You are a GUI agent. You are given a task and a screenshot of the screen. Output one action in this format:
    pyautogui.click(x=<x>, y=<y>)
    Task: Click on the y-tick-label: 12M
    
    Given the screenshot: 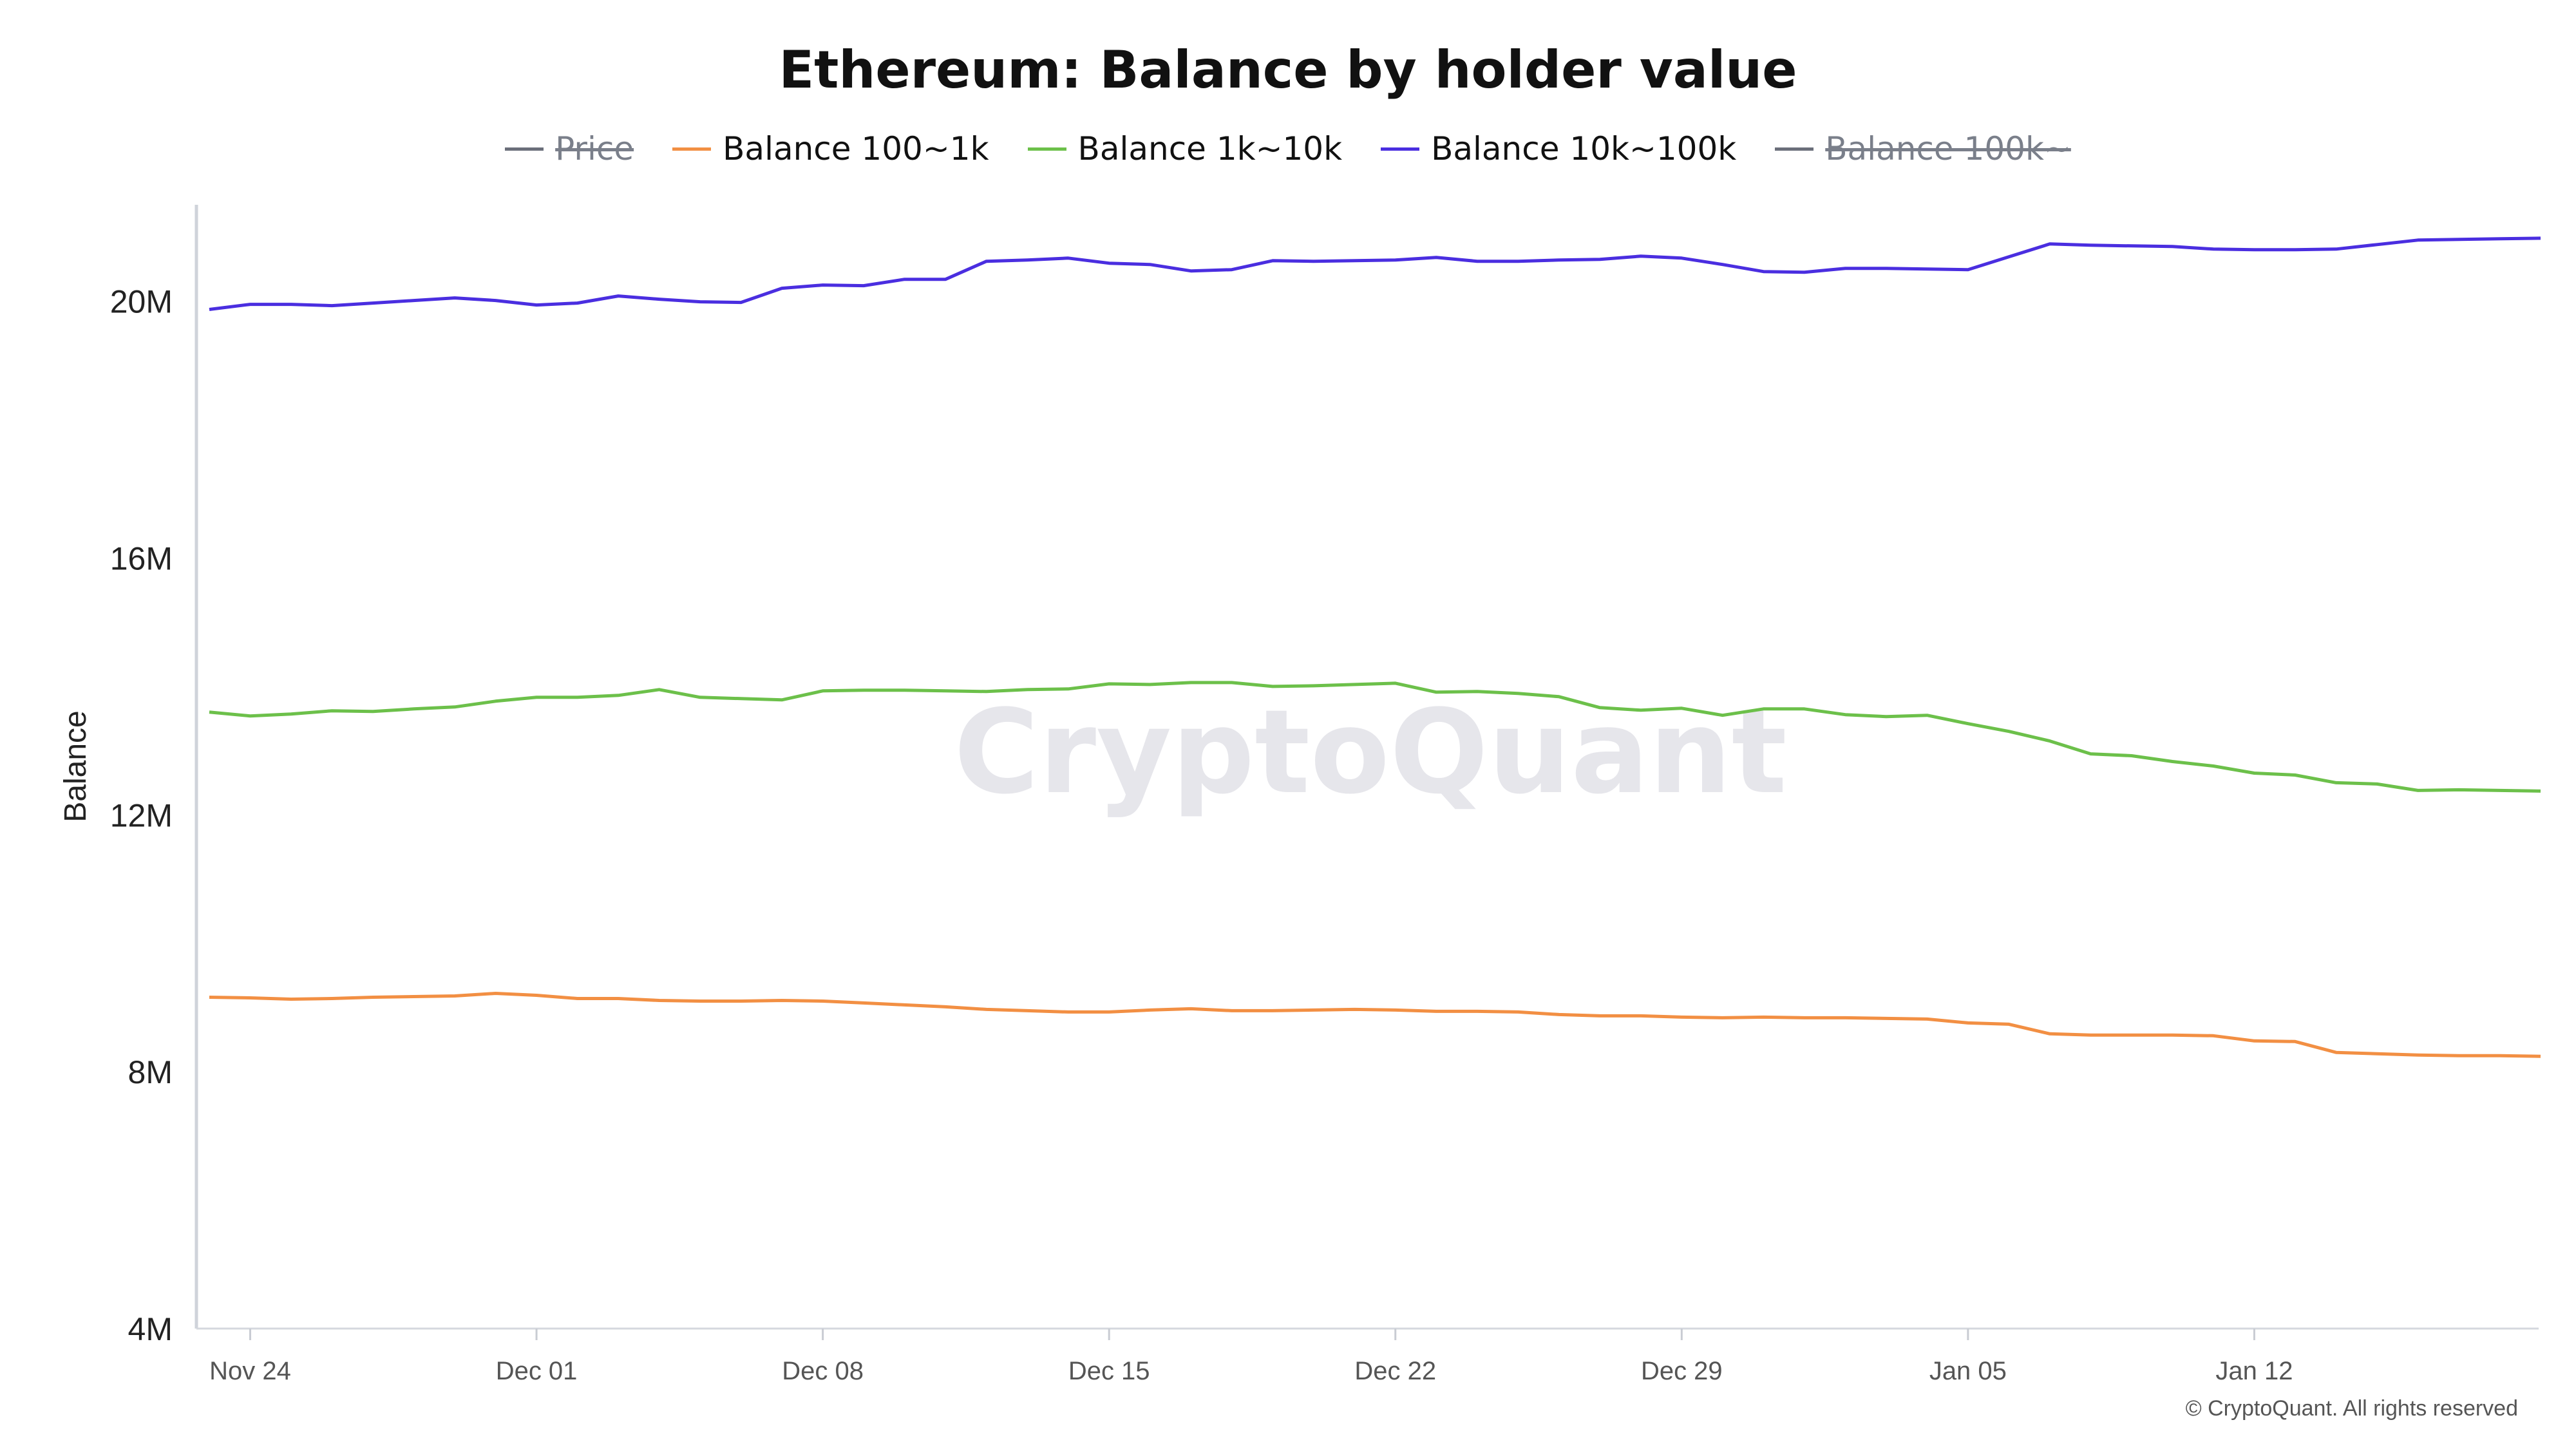 What is the action you would take?
    pyautogui.click(x=141, y=815)
    